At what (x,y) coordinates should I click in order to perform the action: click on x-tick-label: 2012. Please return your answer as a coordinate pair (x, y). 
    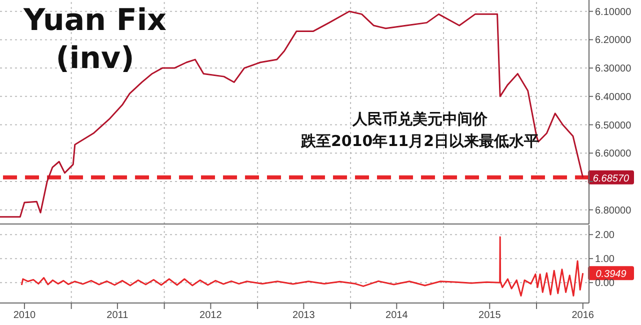
    Looking at the image, I should click on (211, 316).